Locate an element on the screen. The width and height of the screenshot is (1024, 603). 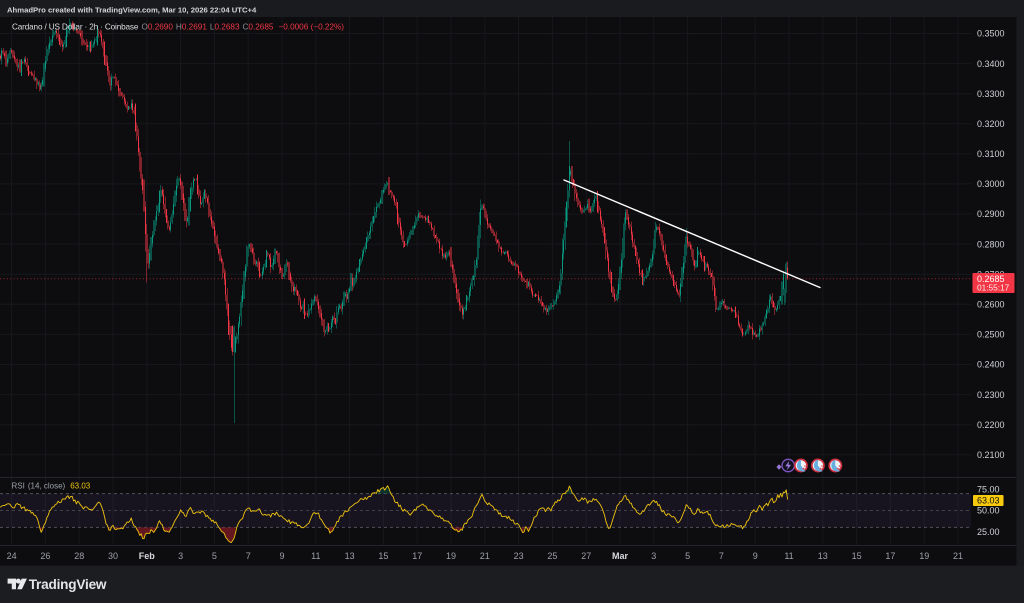
svg-text: 0.3000 is located at coordinates (991, 184).